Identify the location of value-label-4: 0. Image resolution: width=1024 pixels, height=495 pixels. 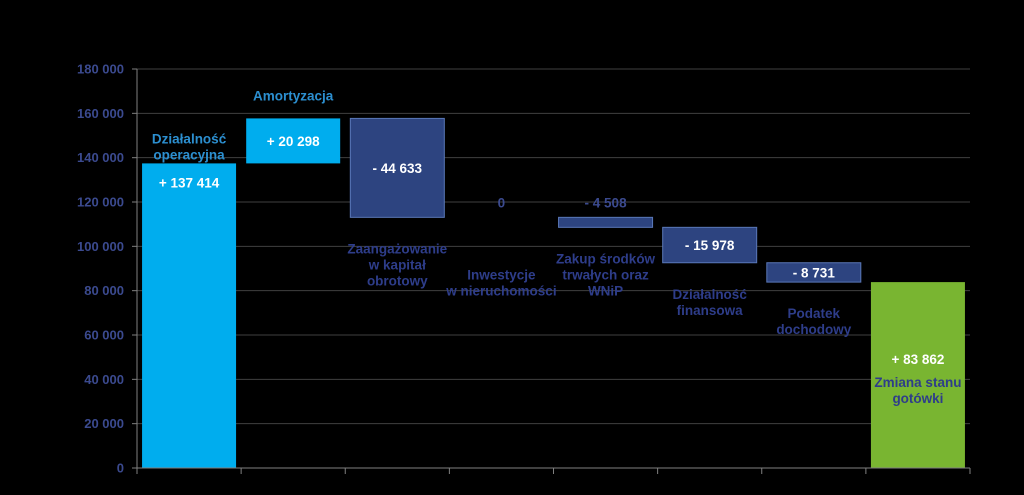
(502, 202).